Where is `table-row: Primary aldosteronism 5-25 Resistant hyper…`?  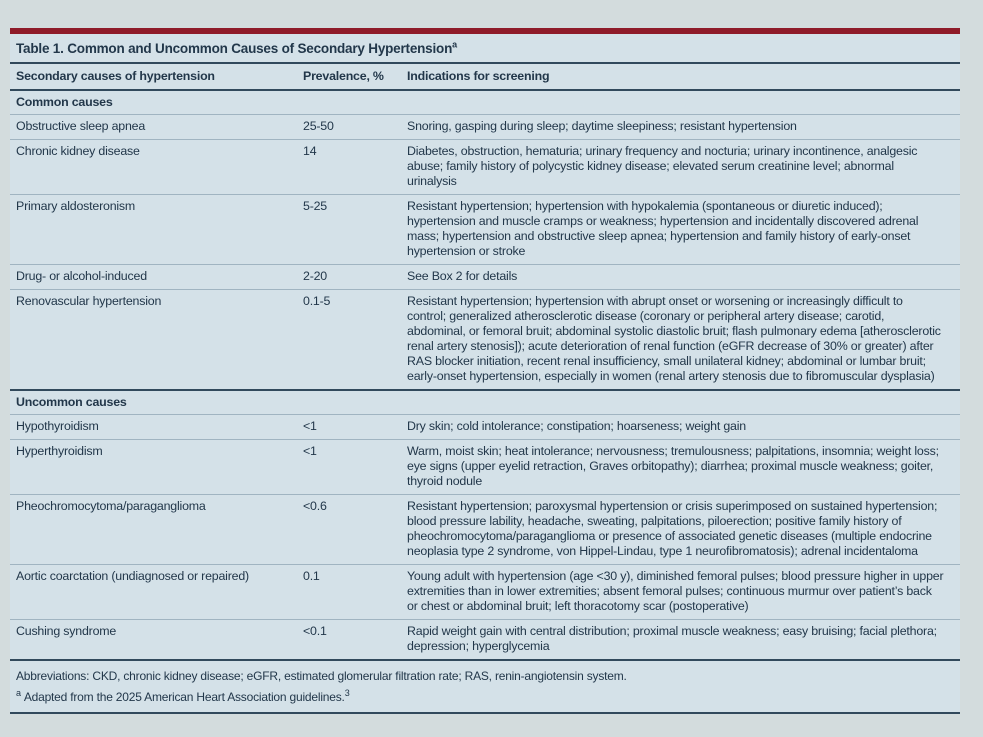 table-row: Primary aldosteronism 5-25 Resistant hyper… is located at coordinates (485, 229).